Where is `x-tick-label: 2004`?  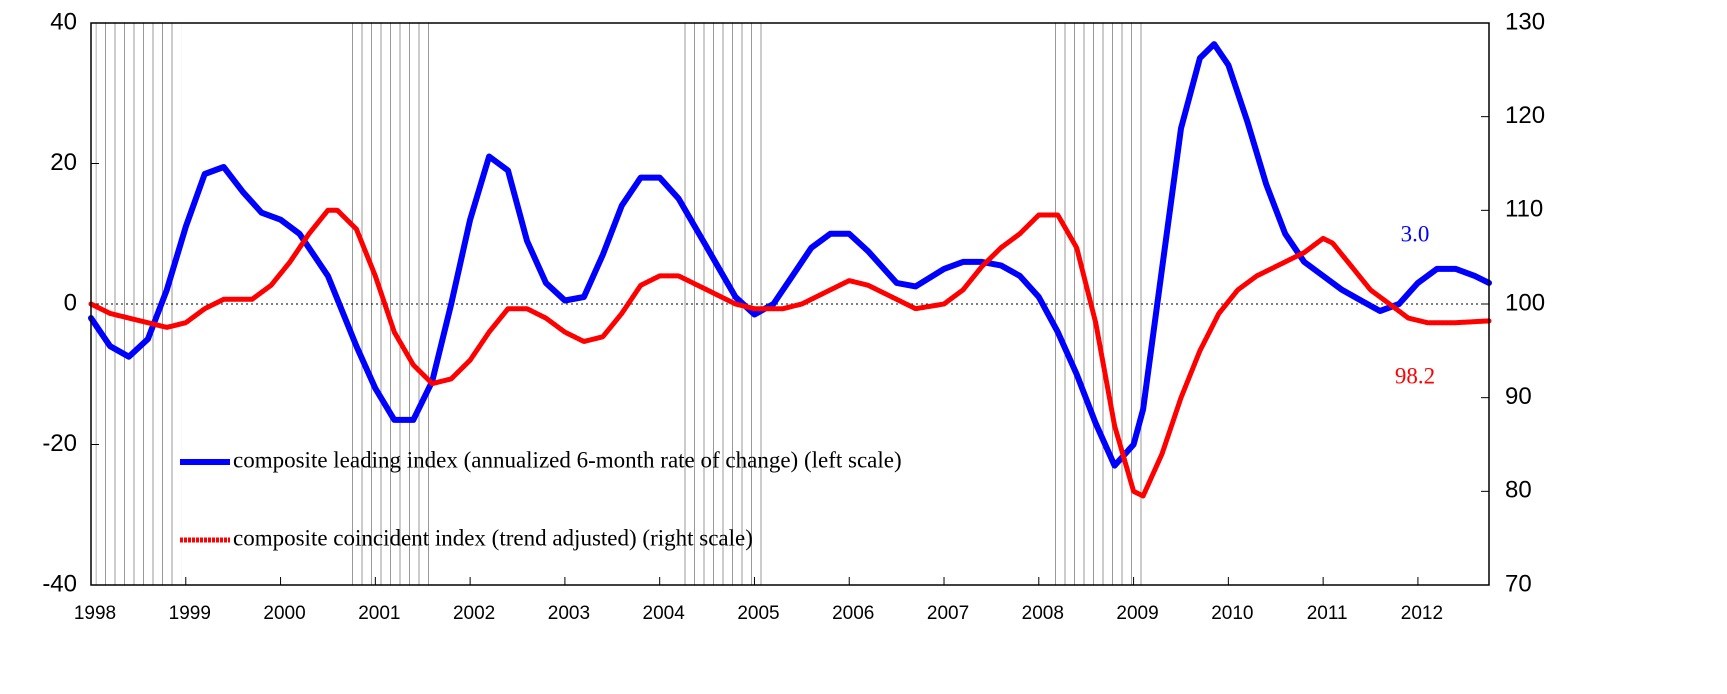 x-tick-label: 2004 is located at coordinates (664, 613).